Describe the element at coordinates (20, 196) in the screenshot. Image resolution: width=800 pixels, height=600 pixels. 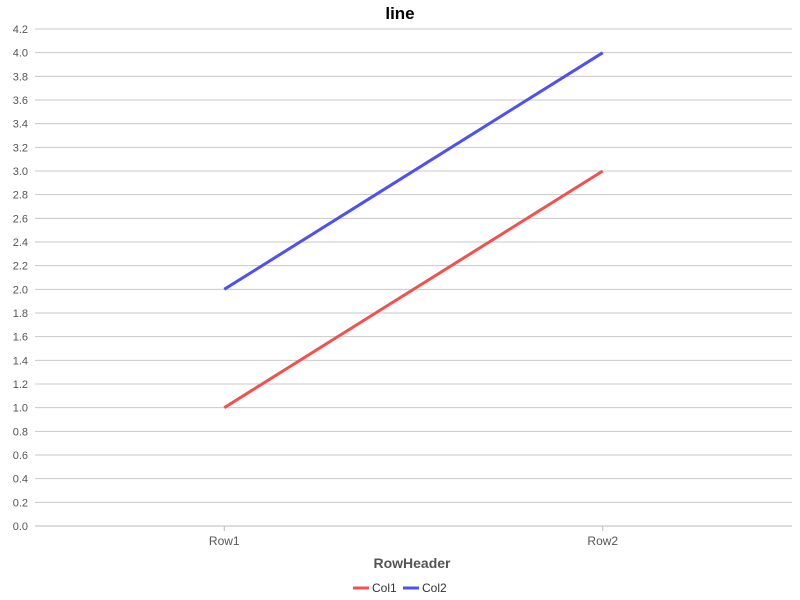
I see `y-tick-label: 2.8` at that location.